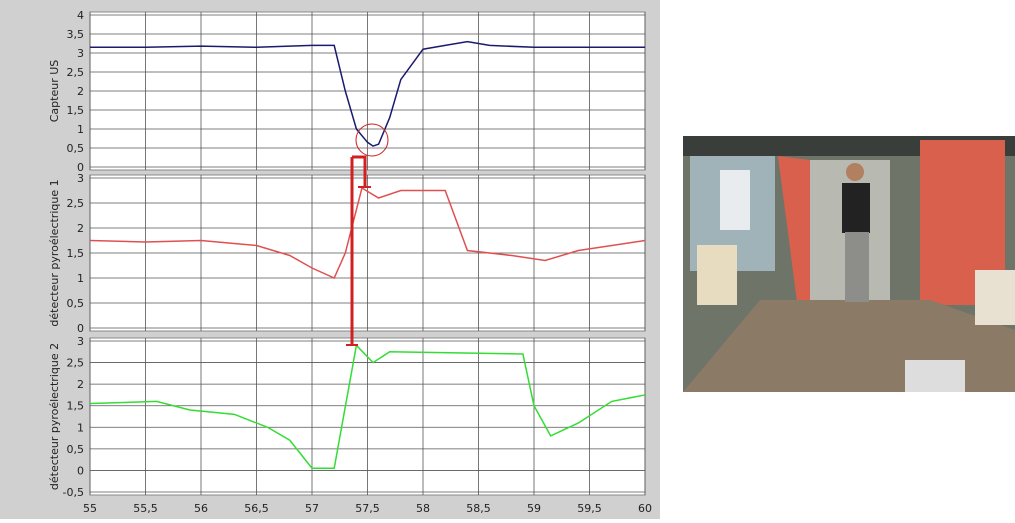  I want to click on x-tick-label: 55, so click(90, 508).